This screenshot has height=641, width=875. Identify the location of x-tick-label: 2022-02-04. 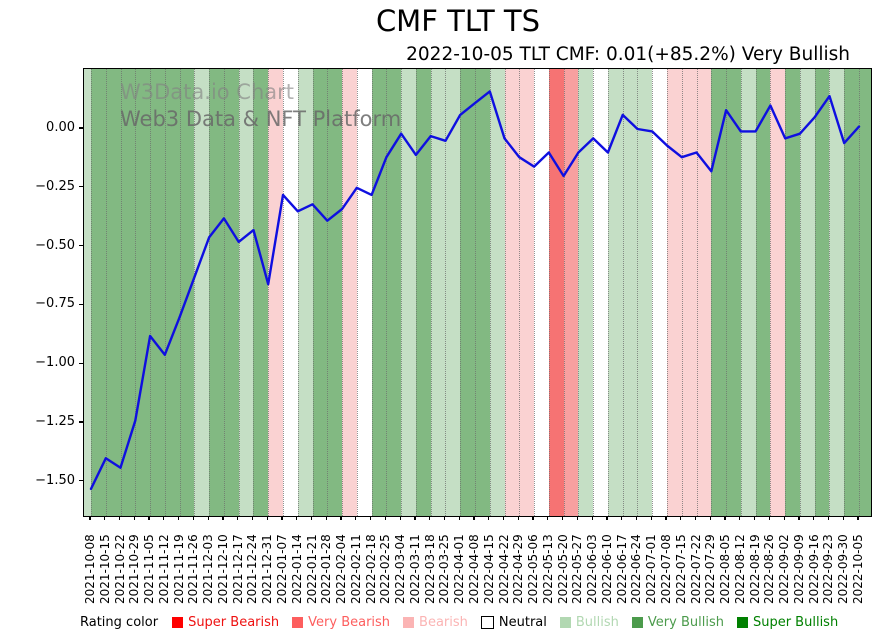
(341, 569).